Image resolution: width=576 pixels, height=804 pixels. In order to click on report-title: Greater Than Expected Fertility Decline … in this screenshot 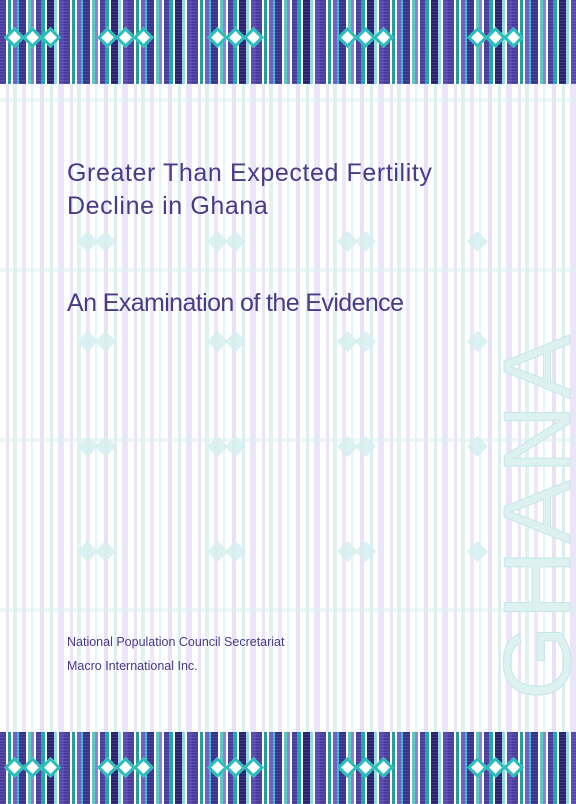, I will do `click(302, 190)`.